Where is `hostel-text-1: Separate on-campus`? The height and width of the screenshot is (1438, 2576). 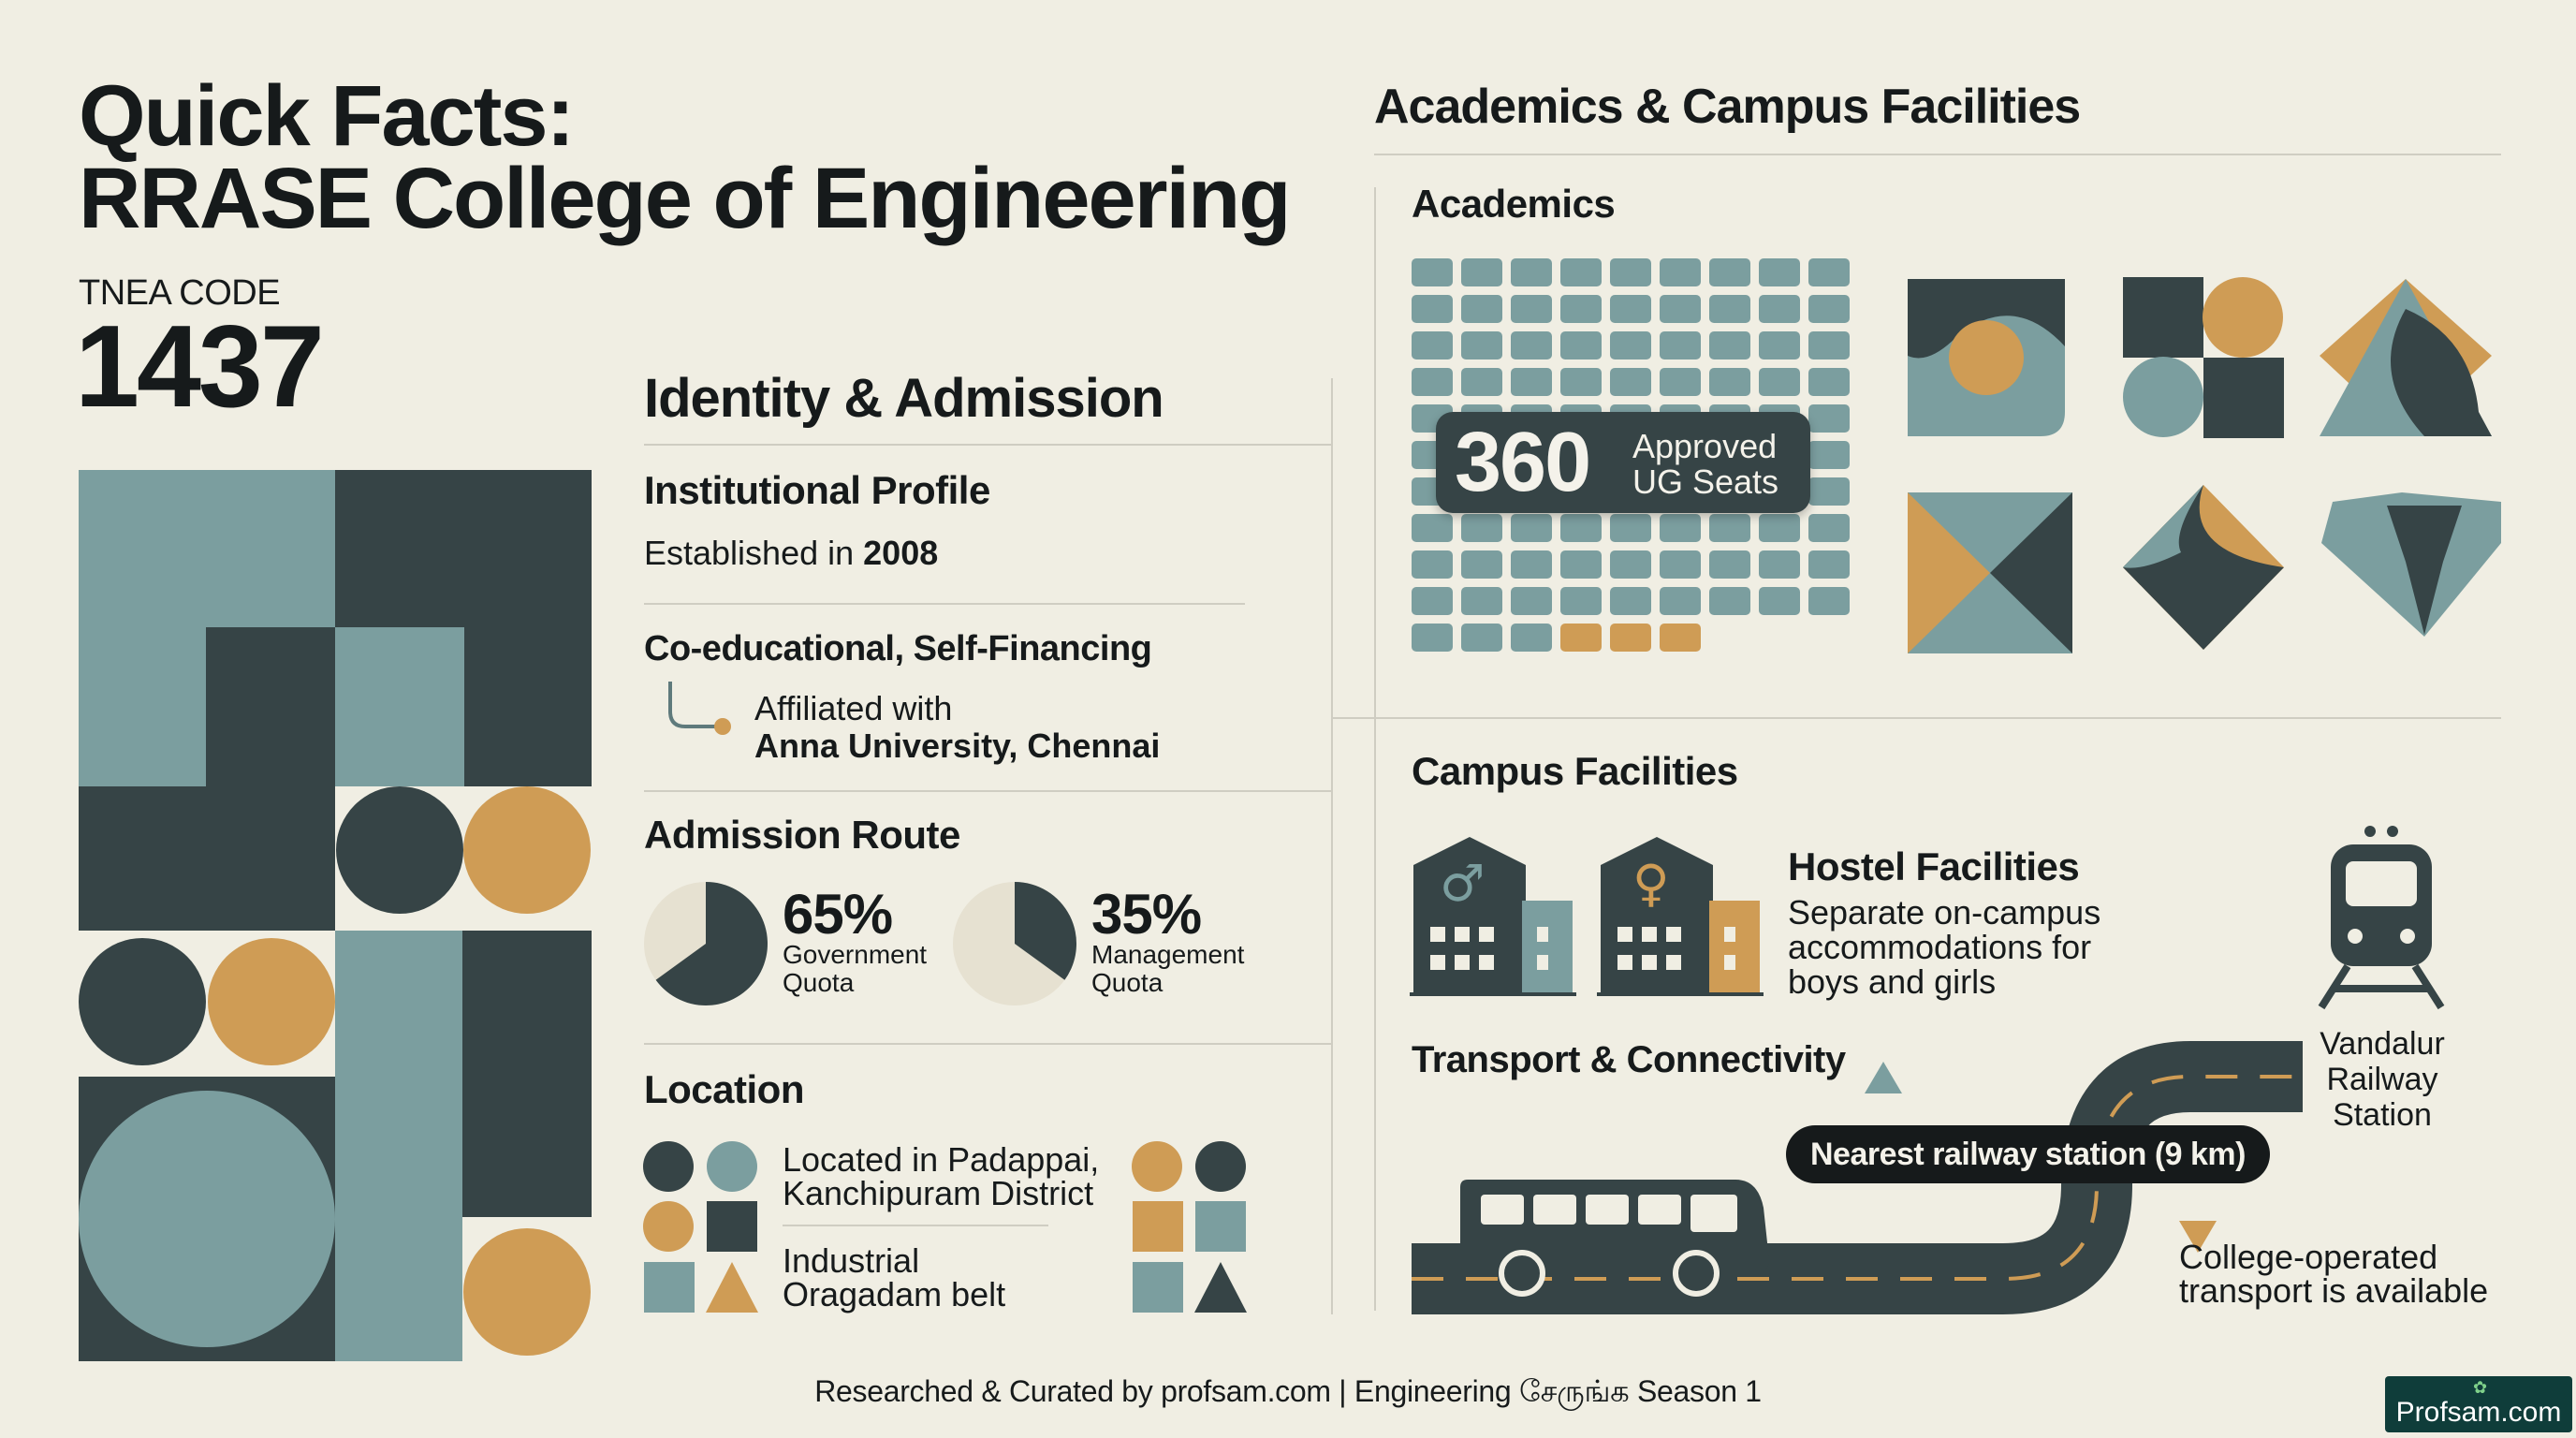 hostel-text-1: Separate on-campus is located at coordinates (1945, 912).